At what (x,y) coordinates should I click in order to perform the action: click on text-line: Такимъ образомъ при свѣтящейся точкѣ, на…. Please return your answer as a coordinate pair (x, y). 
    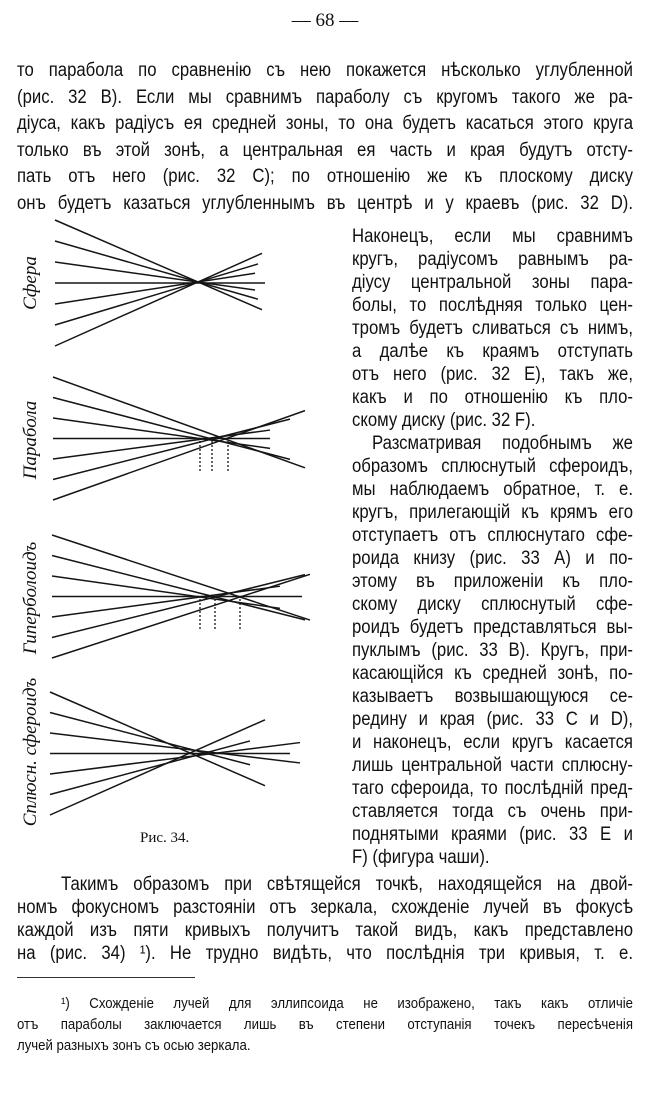
    Looking at the image, I should click on (347, 884).